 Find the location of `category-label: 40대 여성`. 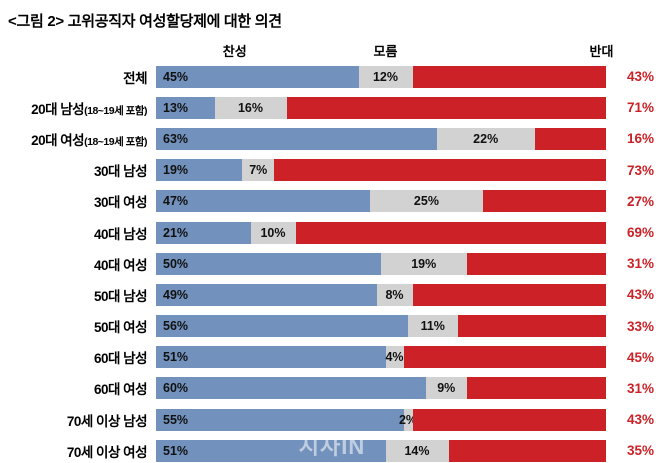

category-label: 40대 여성 is located at coordinates (120, 265).